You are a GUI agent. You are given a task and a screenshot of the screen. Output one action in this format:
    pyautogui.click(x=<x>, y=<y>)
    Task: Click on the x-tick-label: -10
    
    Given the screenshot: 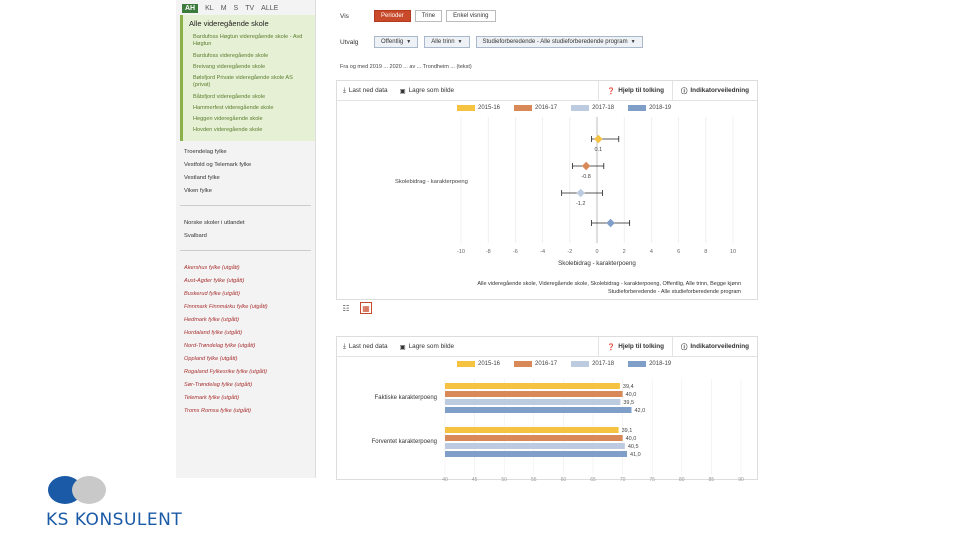 What is the action you would take?
    pyautogui.click(x=461, y=252)
    